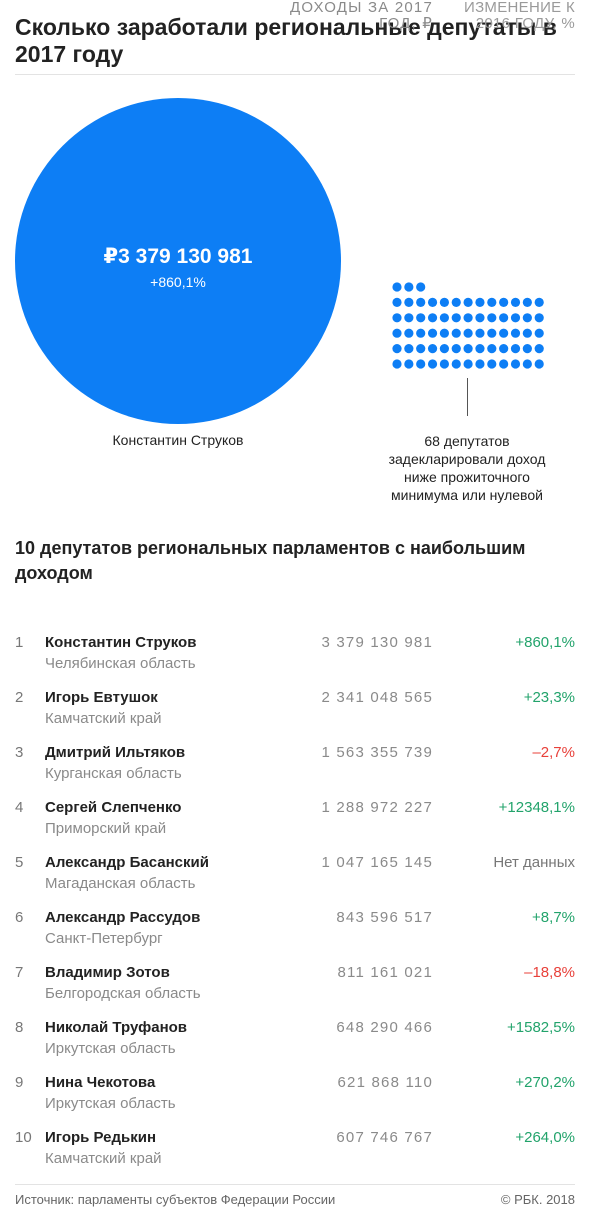 The width and height of the screenshot is (590, 1220). Describe the element at coordinates (106, 828) in the screenshot. I see `row-region: Приморский край` at that location.